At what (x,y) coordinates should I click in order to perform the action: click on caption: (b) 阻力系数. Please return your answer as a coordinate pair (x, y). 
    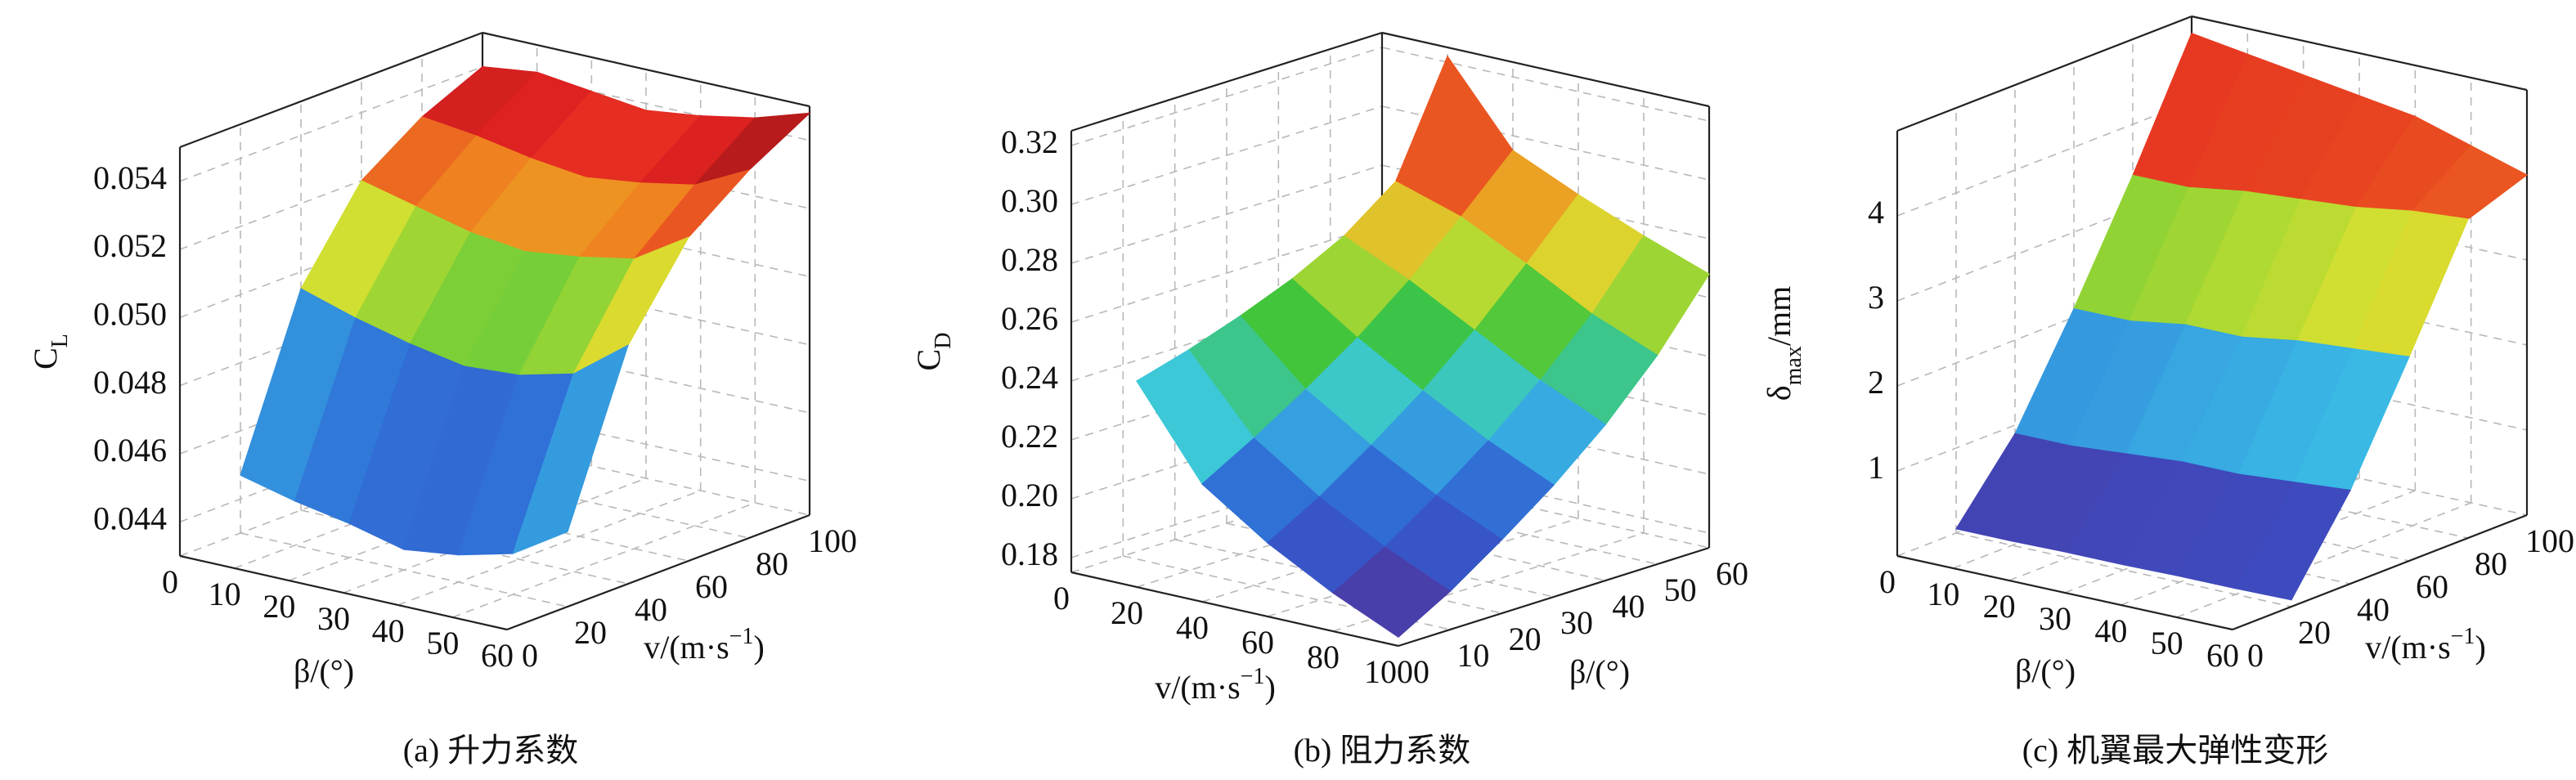
    Looking at the image, I should click on (1382, 751).